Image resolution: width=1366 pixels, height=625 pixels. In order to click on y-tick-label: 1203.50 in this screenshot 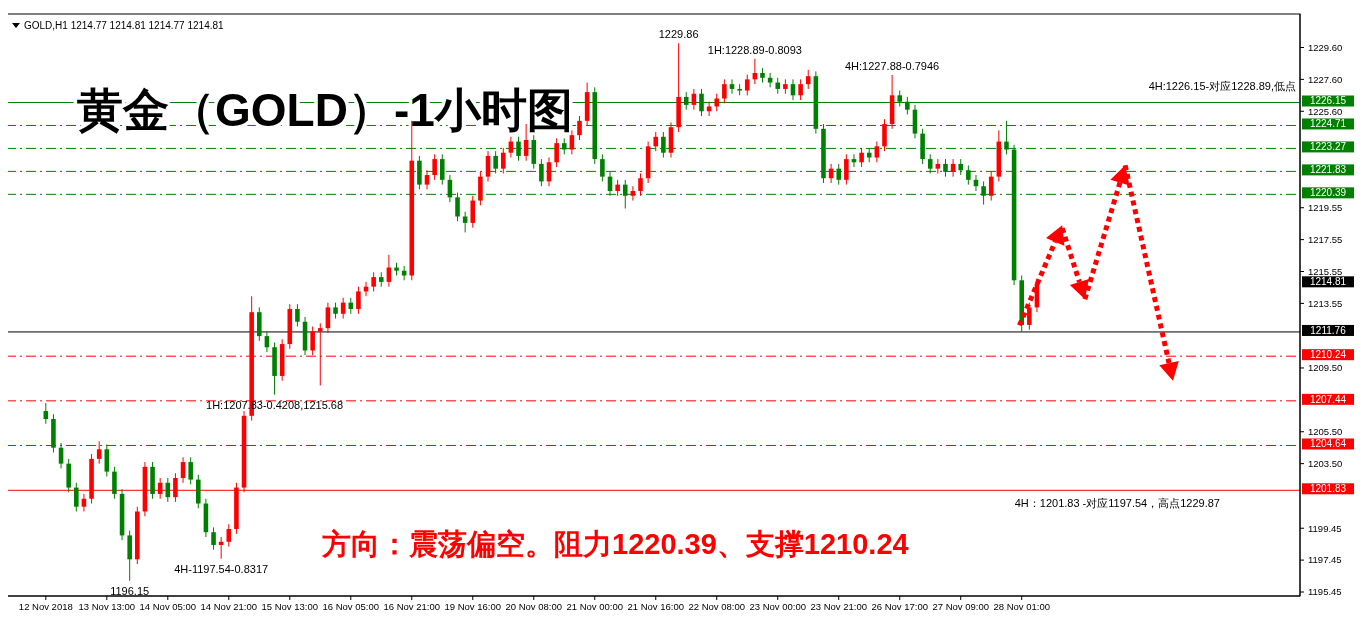, I will do `click(1325, 463)`.